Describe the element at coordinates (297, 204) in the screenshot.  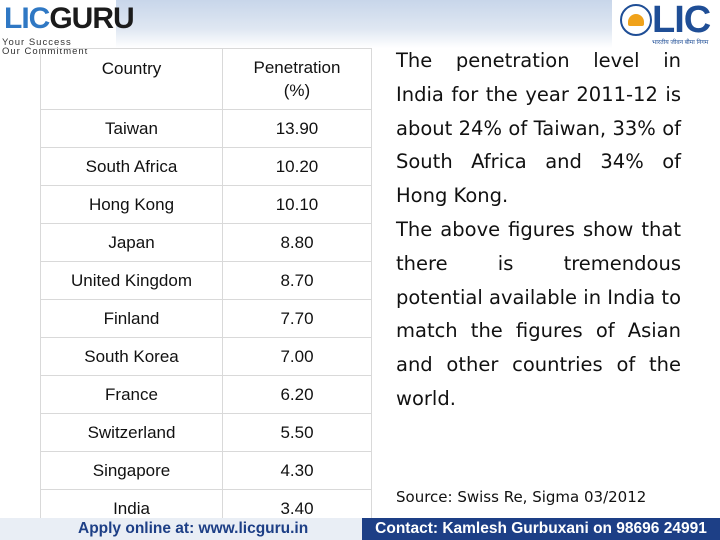
I see `cell-value: 10.10` at that location.